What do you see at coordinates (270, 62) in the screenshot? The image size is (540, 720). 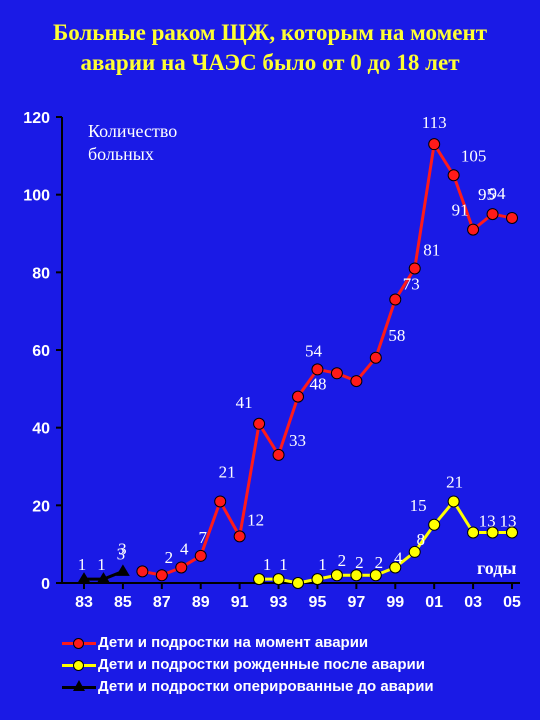 I see `chart-title-line-2: аварии на ЧАЭС было от 0 до 18 лет` at bounding box center [270, 62].